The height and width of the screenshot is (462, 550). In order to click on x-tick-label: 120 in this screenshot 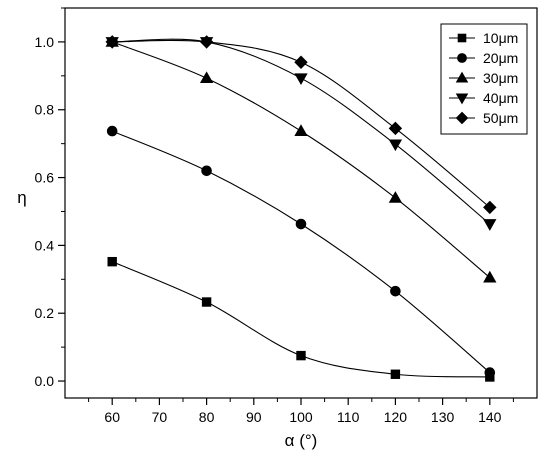, I will do `click(396, 417)`.